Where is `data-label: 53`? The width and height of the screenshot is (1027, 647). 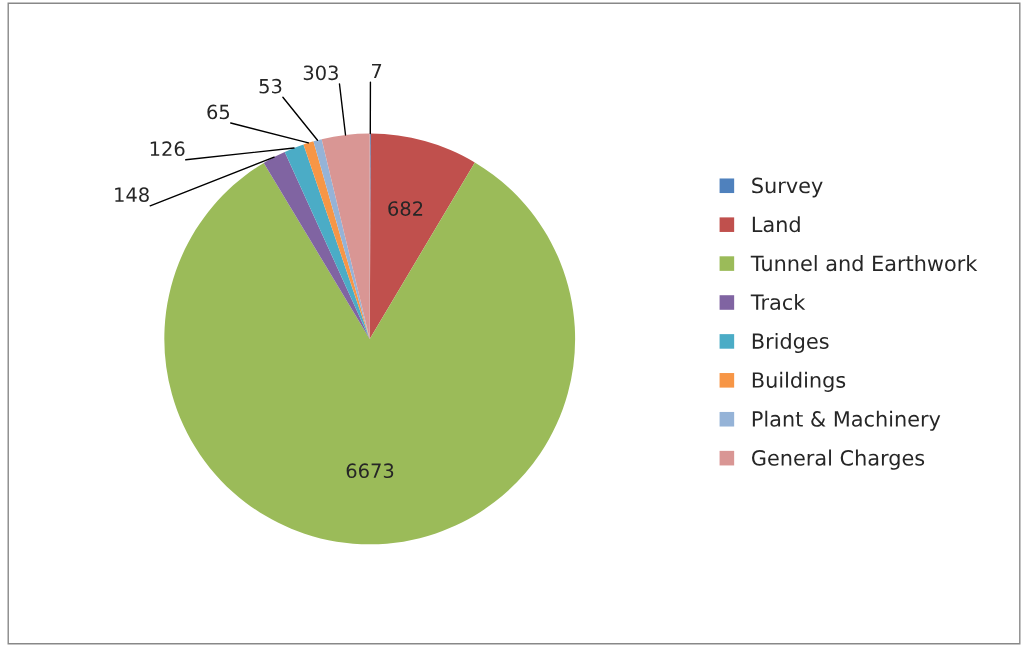
data-label: 53 is located at coordinates (270, 86).